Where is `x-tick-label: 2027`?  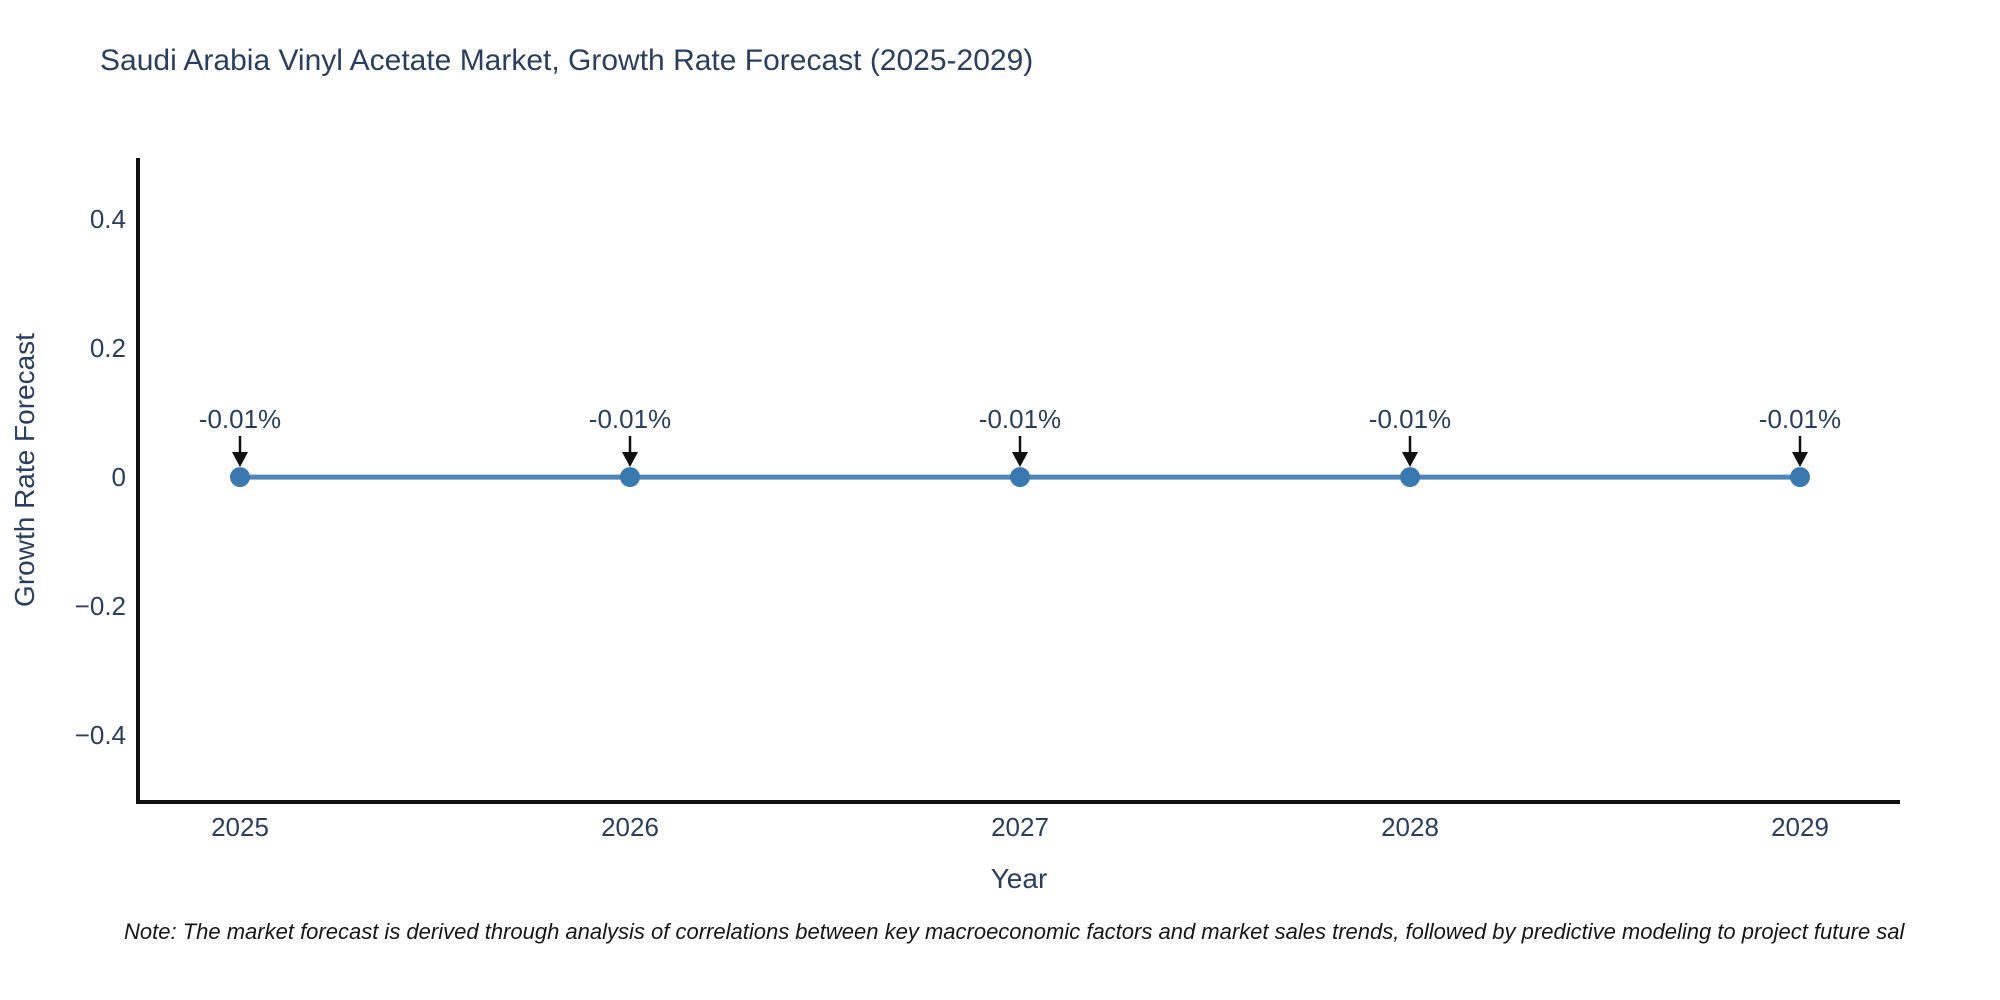 x-tick-label: 2027 is located at coordinates (1020, 827).